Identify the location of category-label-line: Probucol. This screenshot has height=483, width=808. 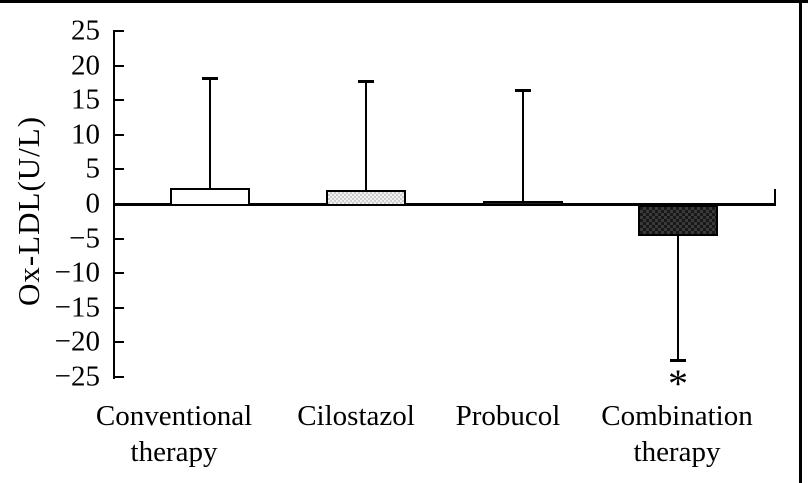
(508, 416).